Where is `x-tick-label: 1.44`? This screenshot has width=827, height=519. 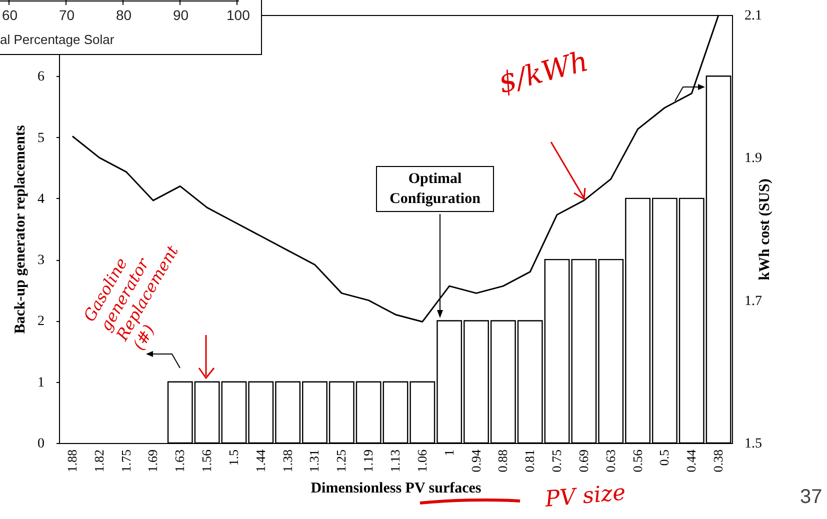
x-tick-label: 1.44 is located at coordinates (260, 460).